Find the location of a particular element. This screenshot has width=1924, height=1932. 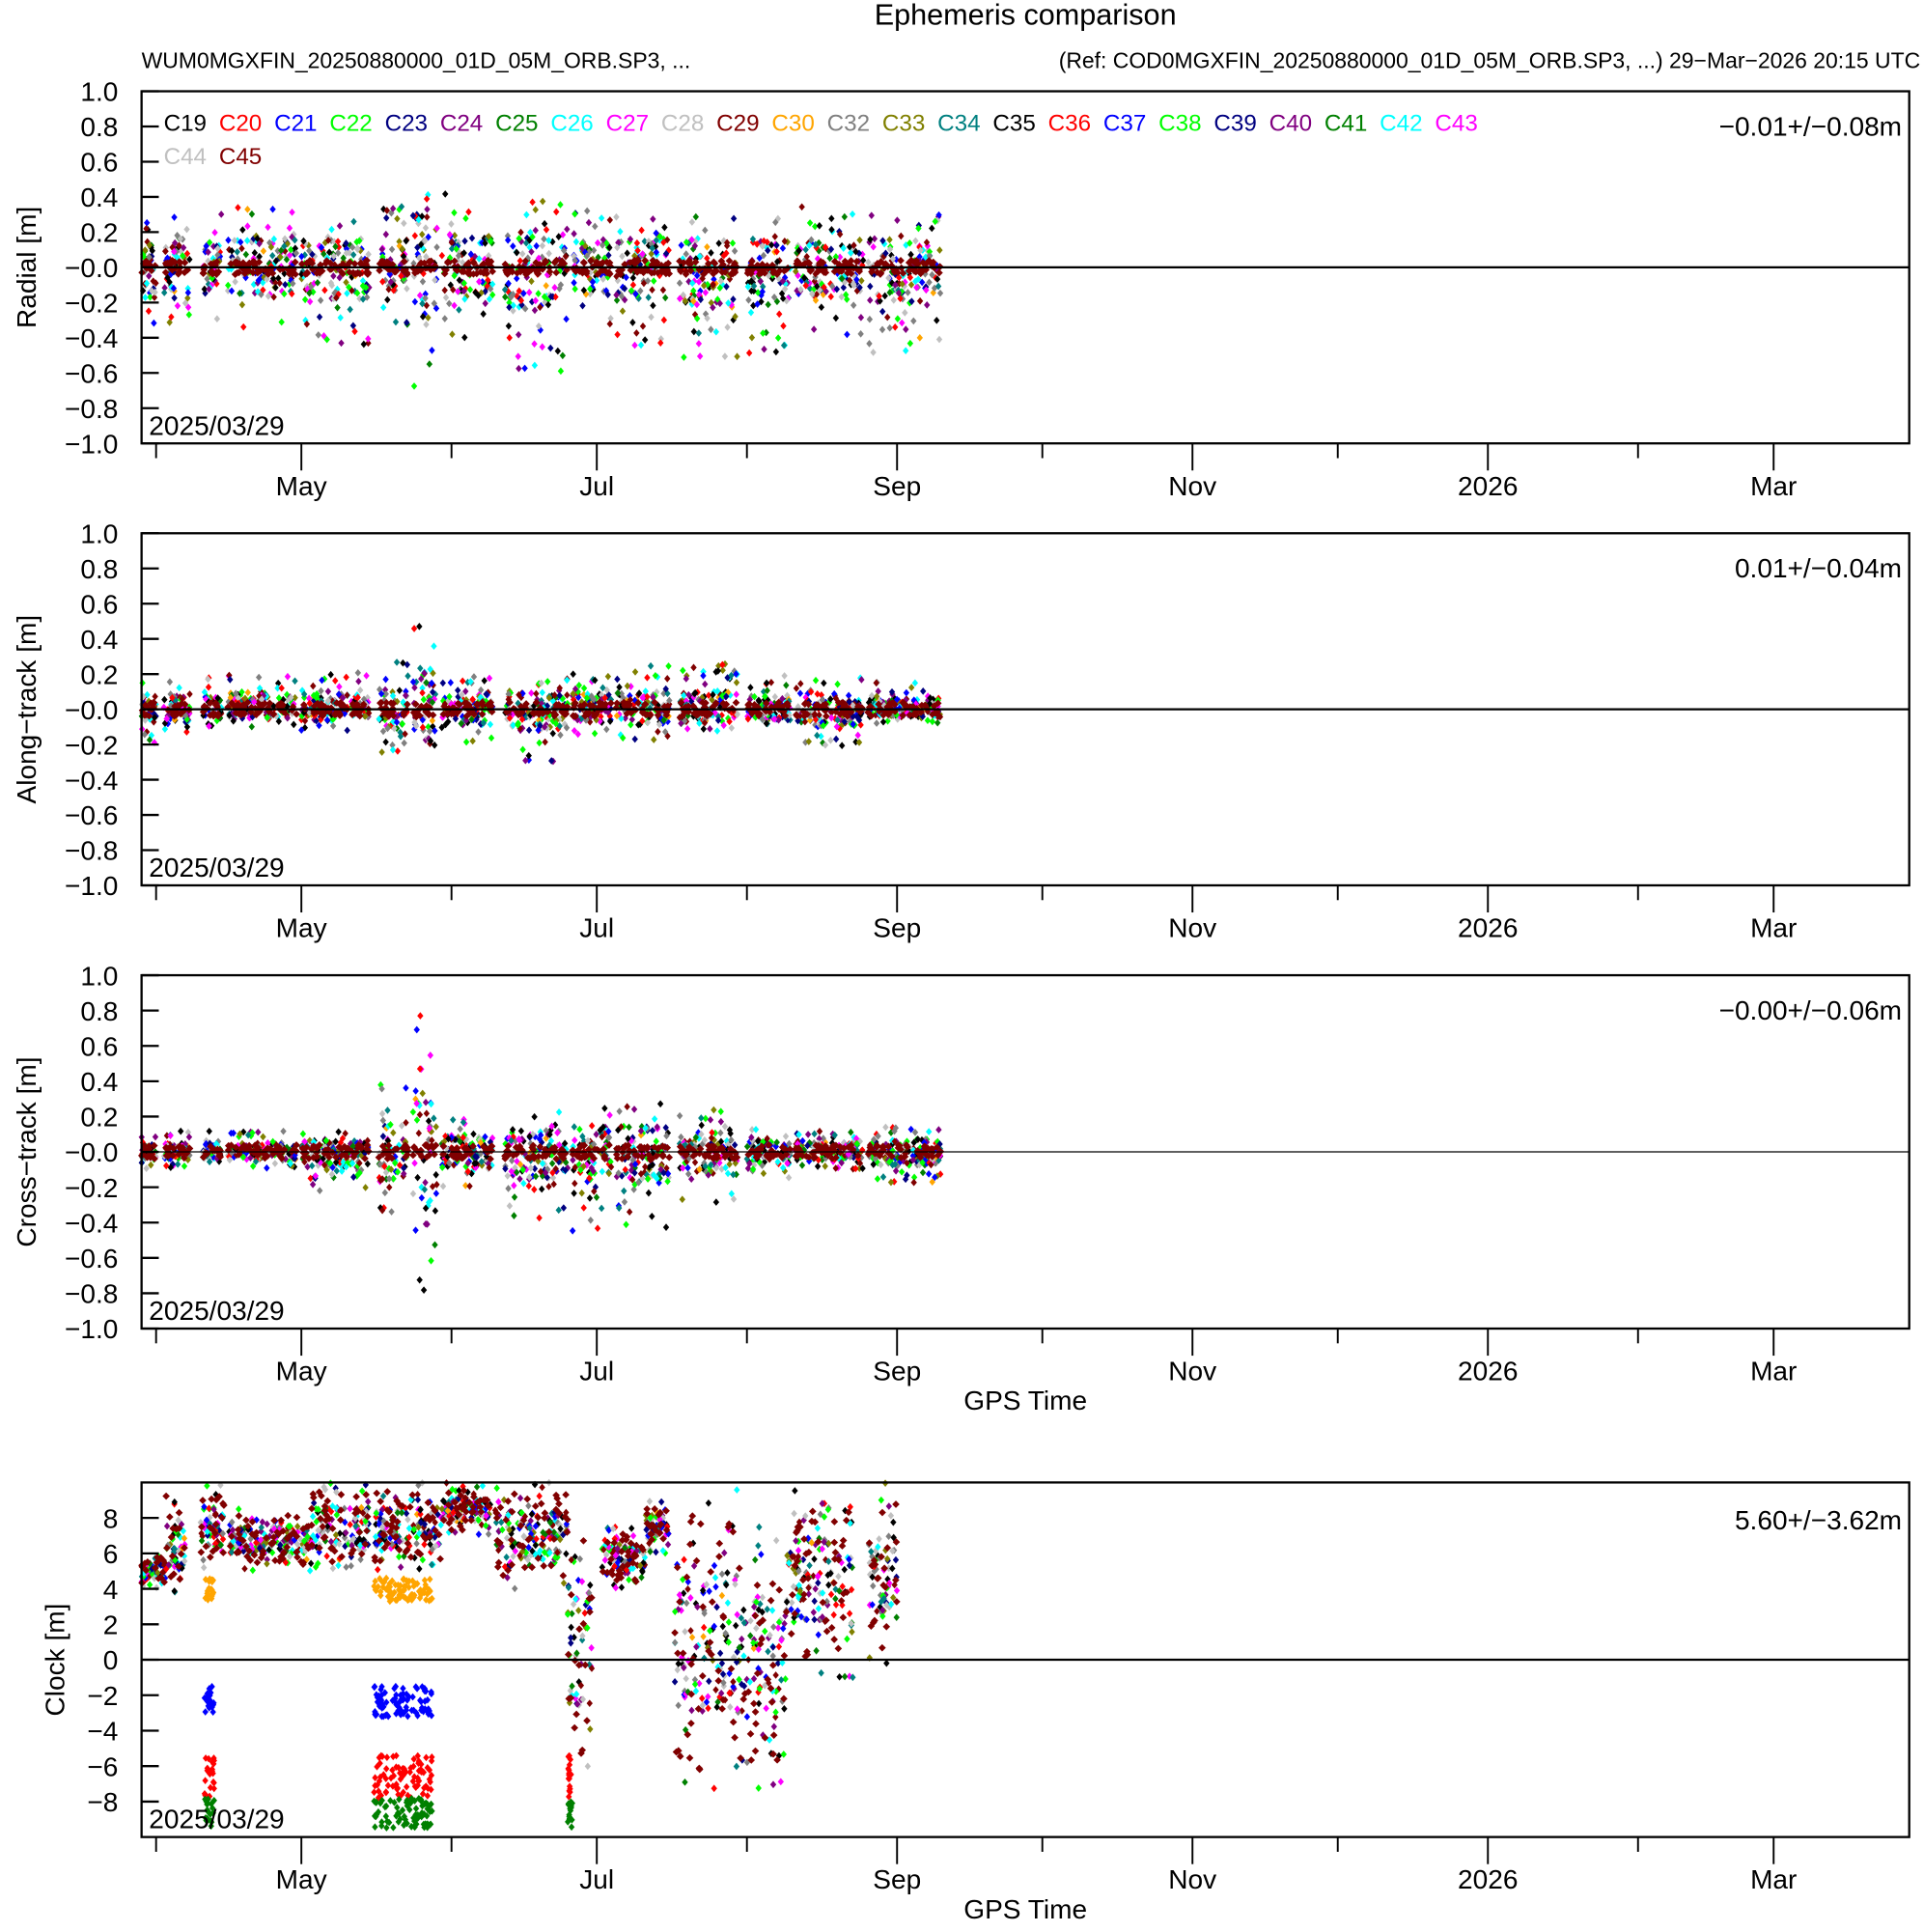

data-point-C37 is located at coordinates (656, 234).